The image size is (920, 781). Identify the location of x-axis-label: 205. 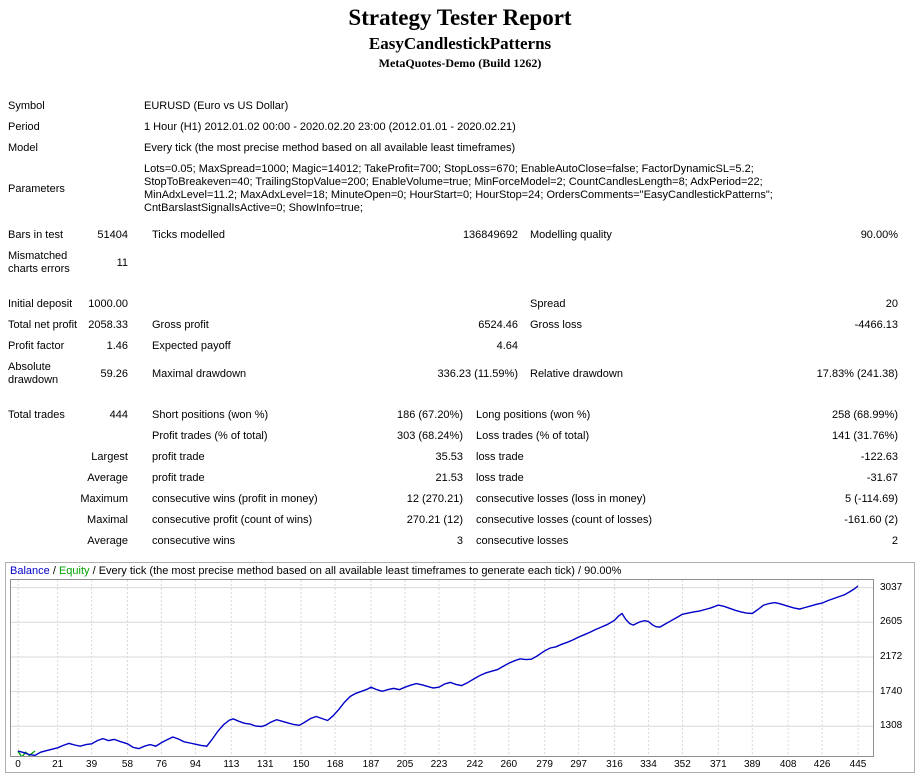
(405, 764).